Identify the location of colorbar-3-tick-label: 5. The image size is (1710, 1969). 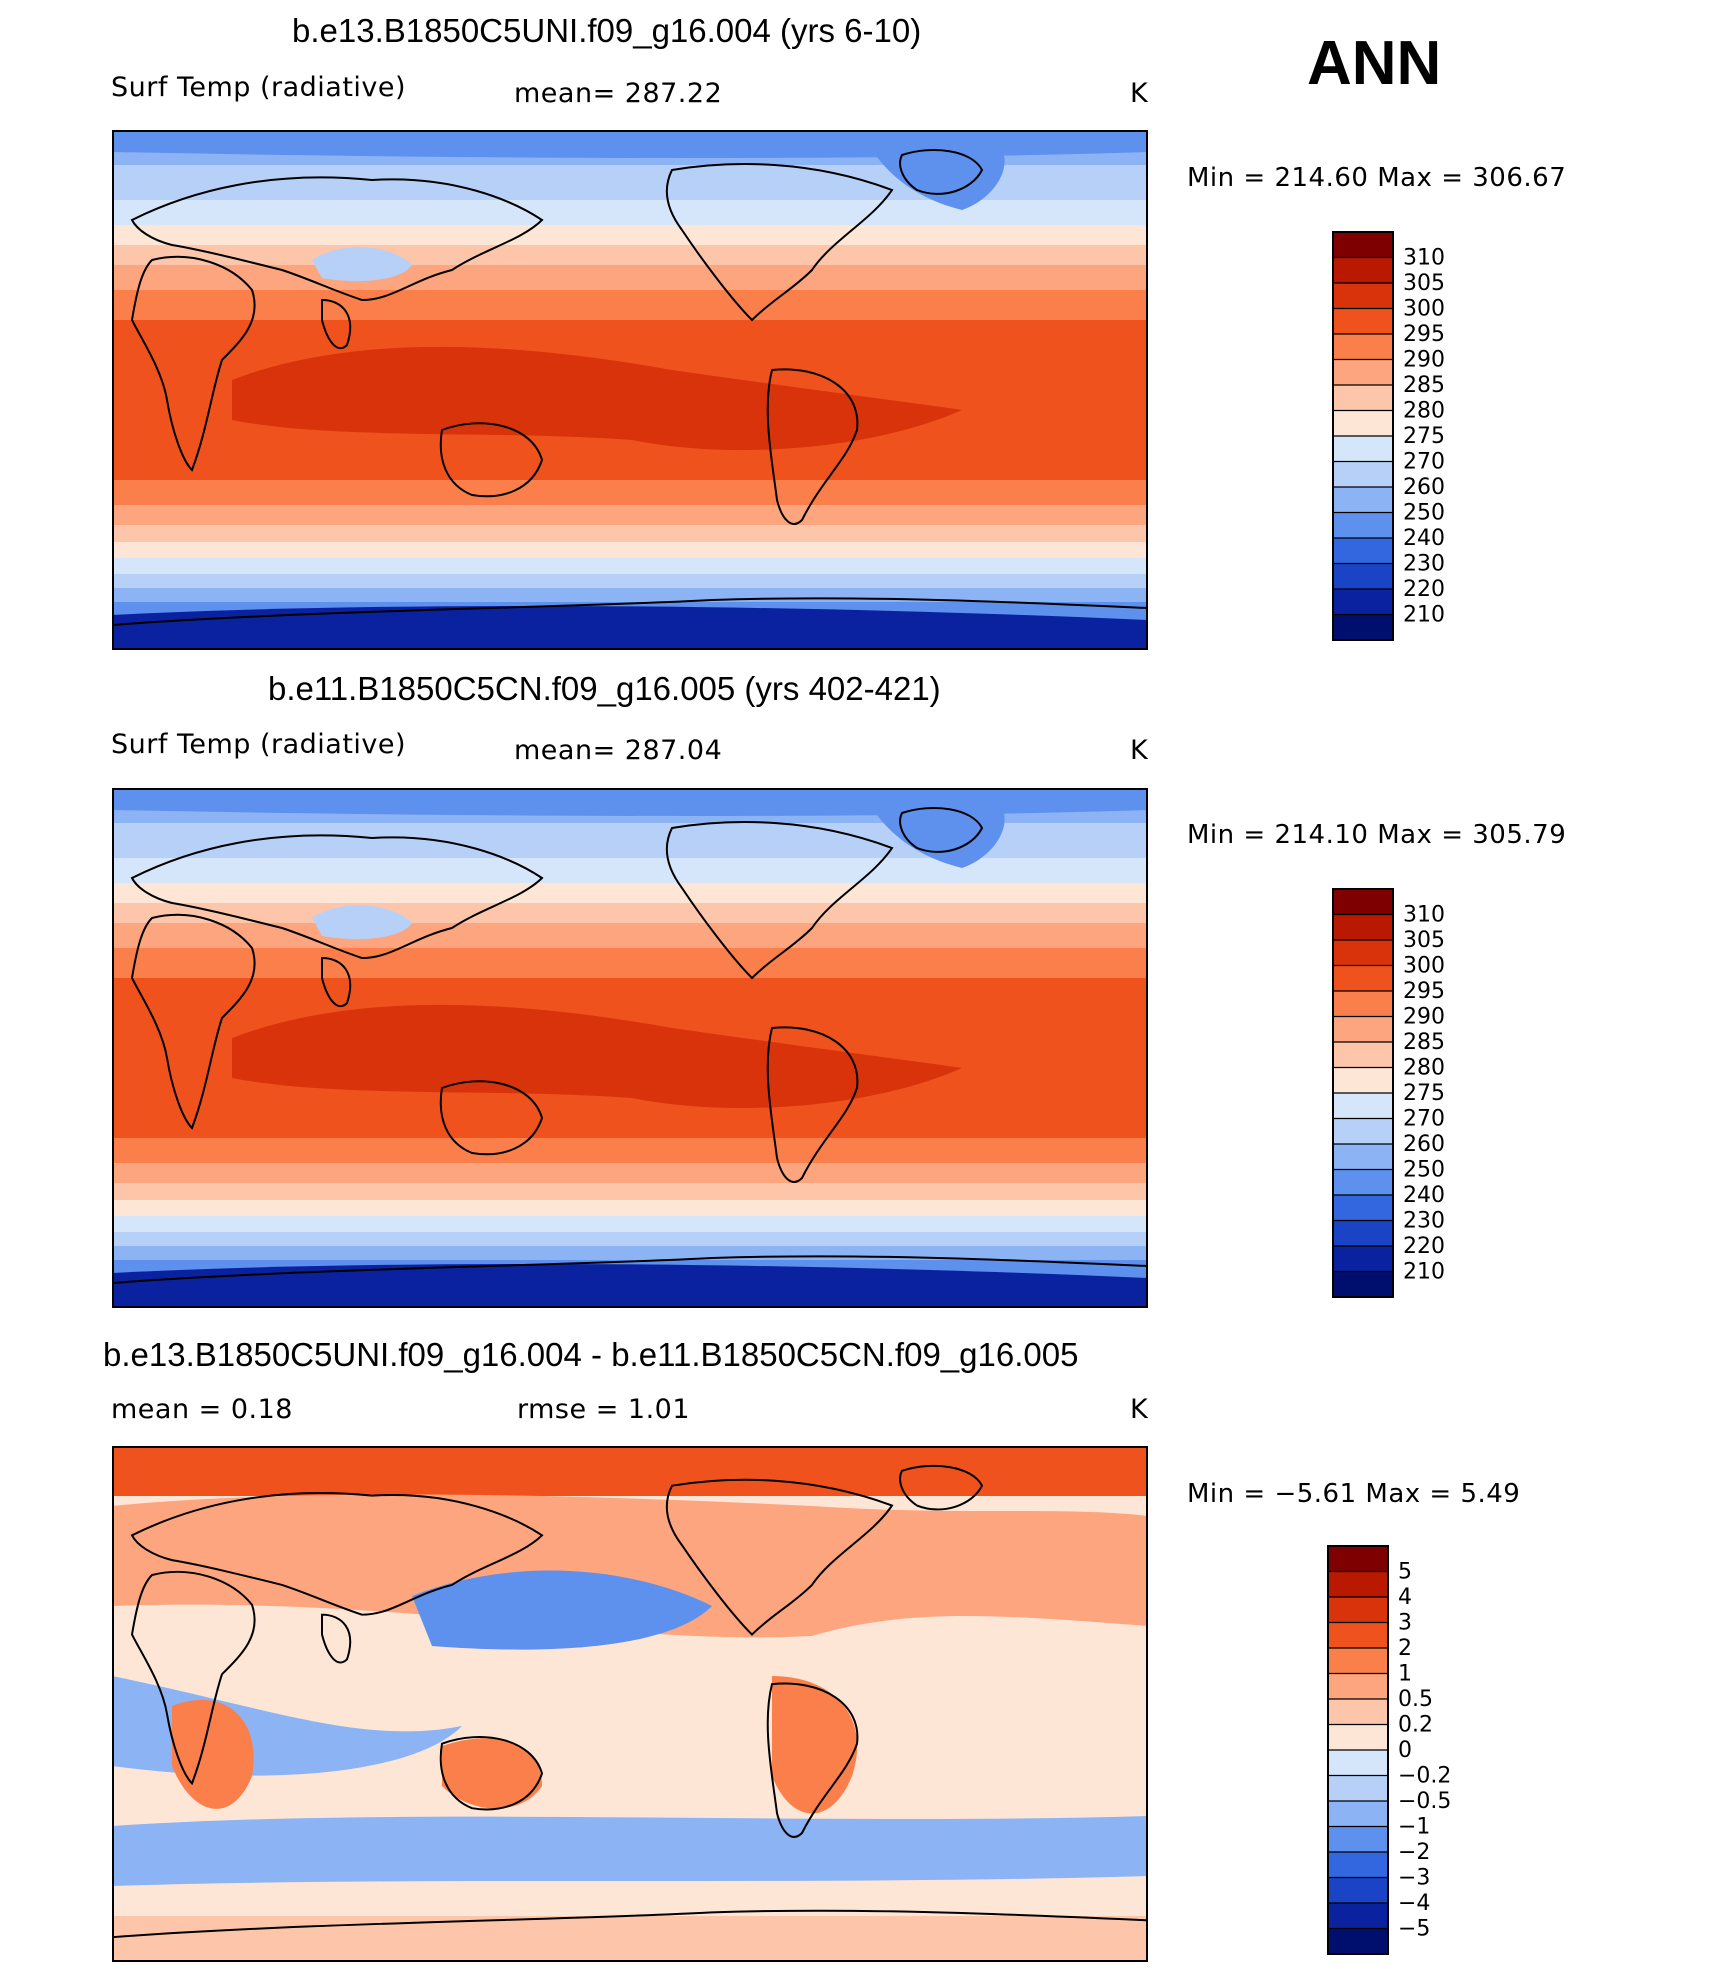
(1405, 1572).